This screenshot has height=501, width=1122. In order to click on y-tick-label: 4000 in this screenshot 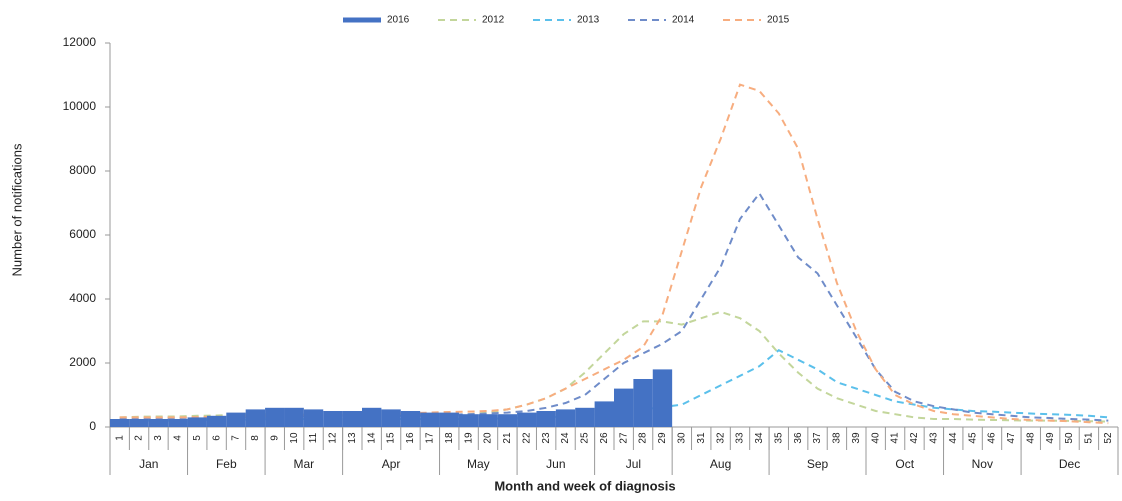, I will do `click(82, 298)`.